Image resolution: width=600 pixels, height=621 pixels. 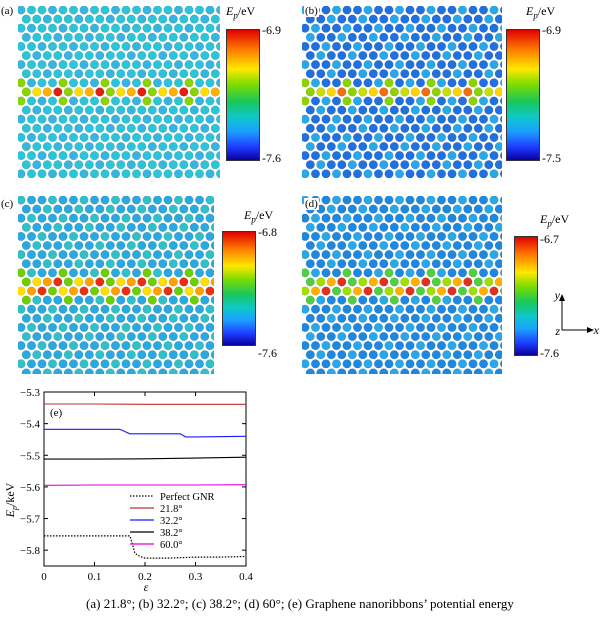 What do you see at coordinates (196, 577) in the screenshot?
I see `x-tick-label: 0.3` at bounding box center [196, 577].